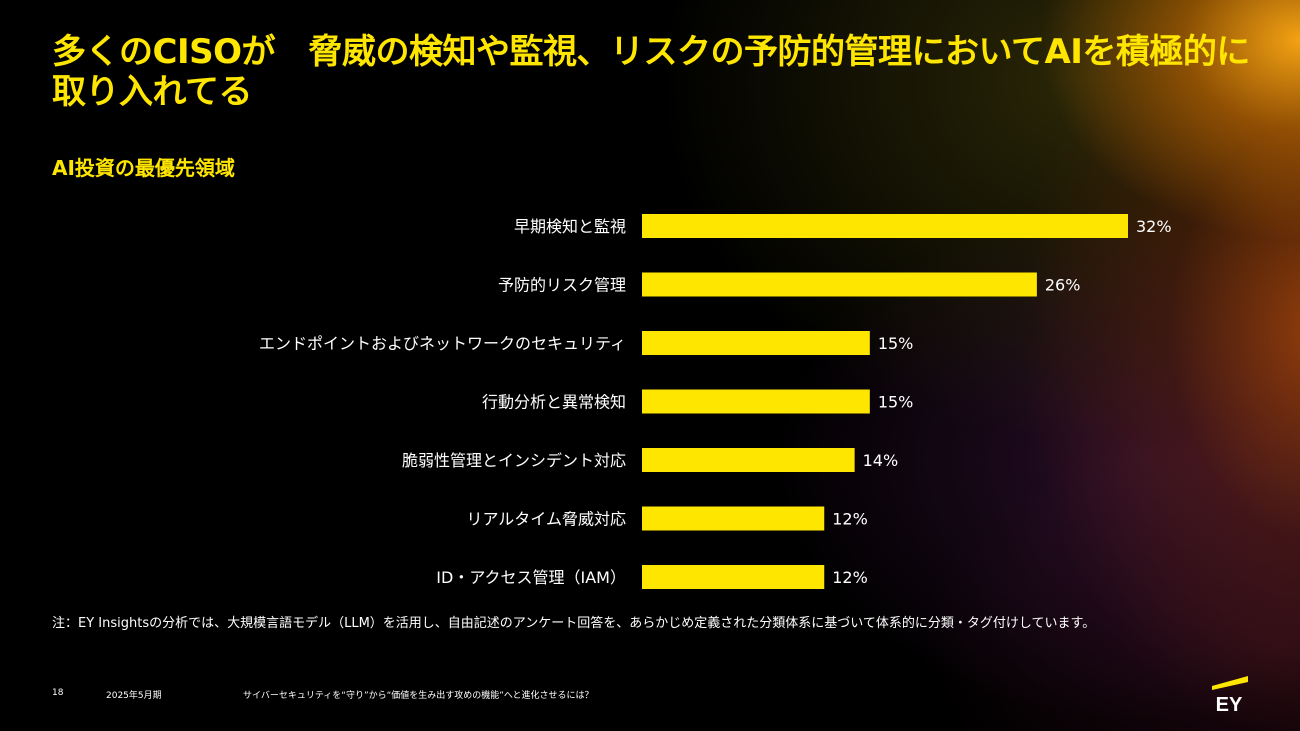  I want to click on category-label: エンドポイントおよびネットワークのセキュリティ, so click(442, 343).